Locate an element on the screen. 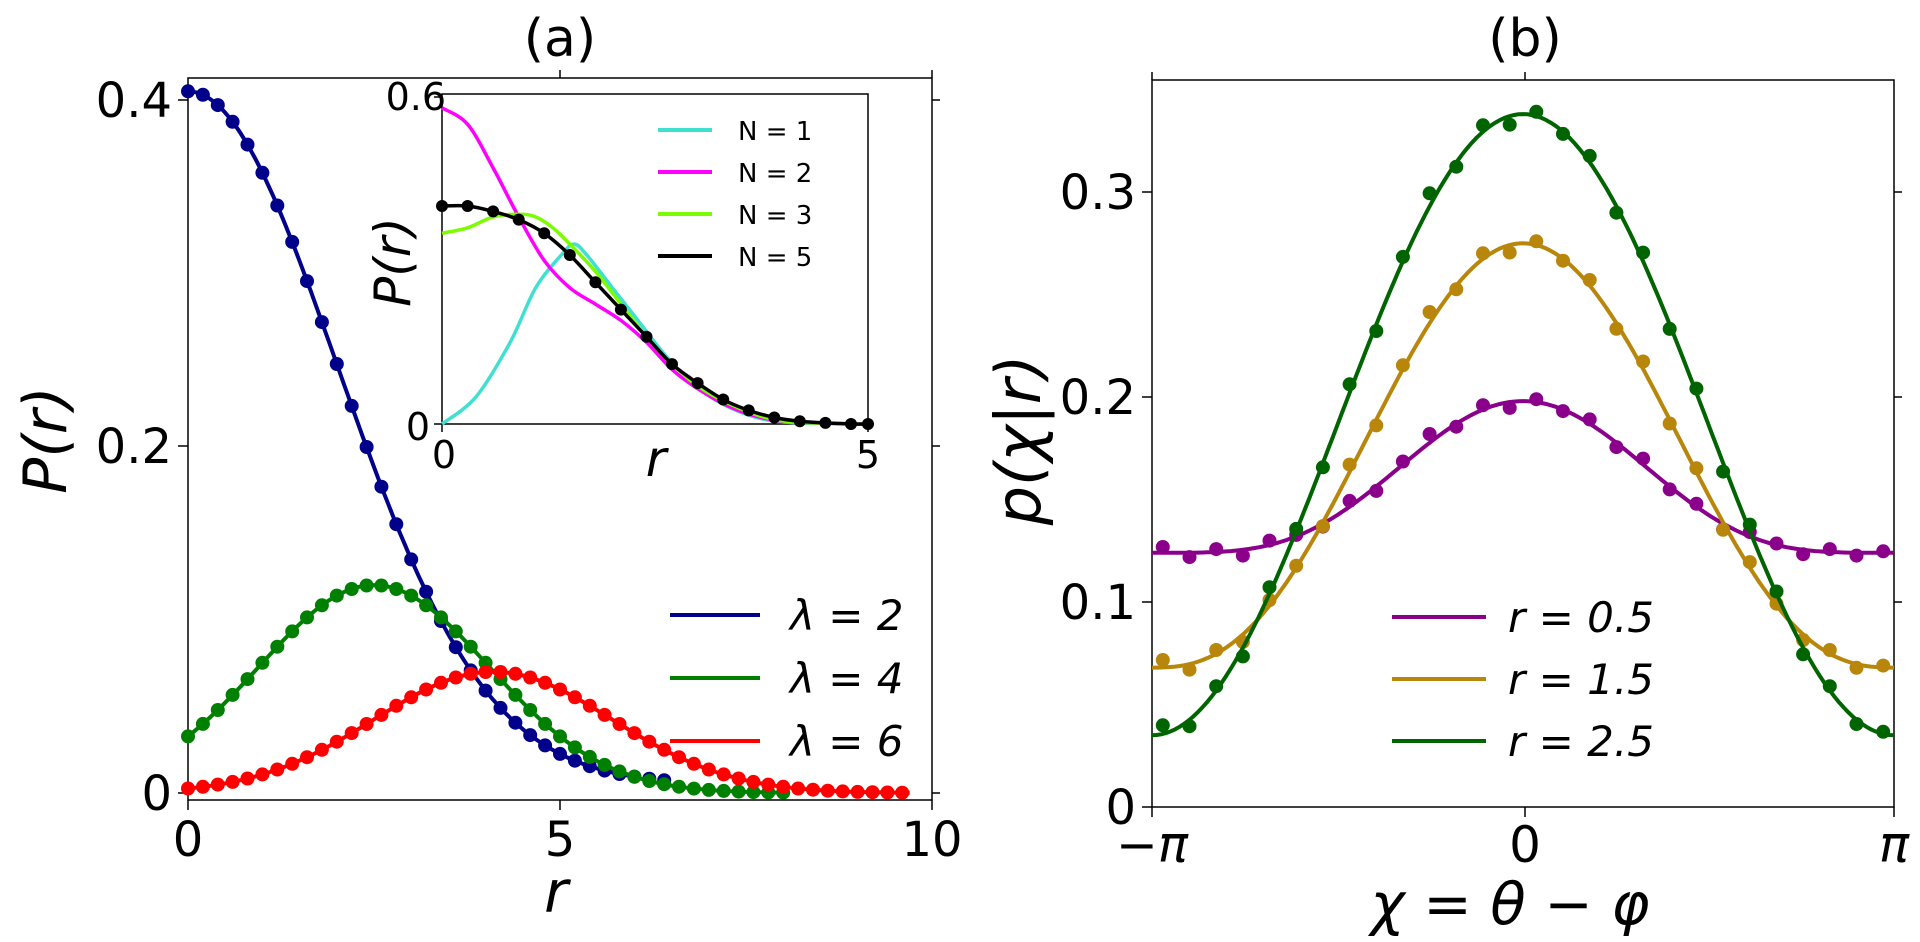  legend-label-r-0-5: r = 0.5 is located at coordinates (1581, 617).